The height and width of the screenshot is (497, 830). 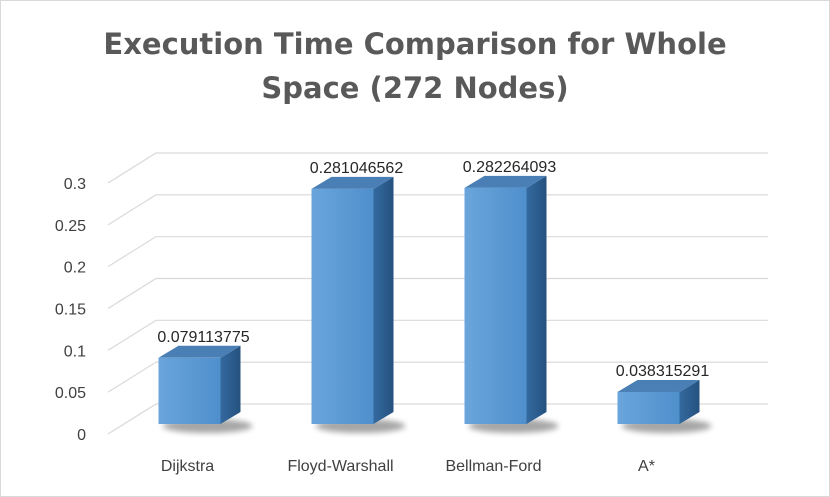 I want to click on chart-title-line-2: Space (272 Nodes), so click(x=415, y=88).